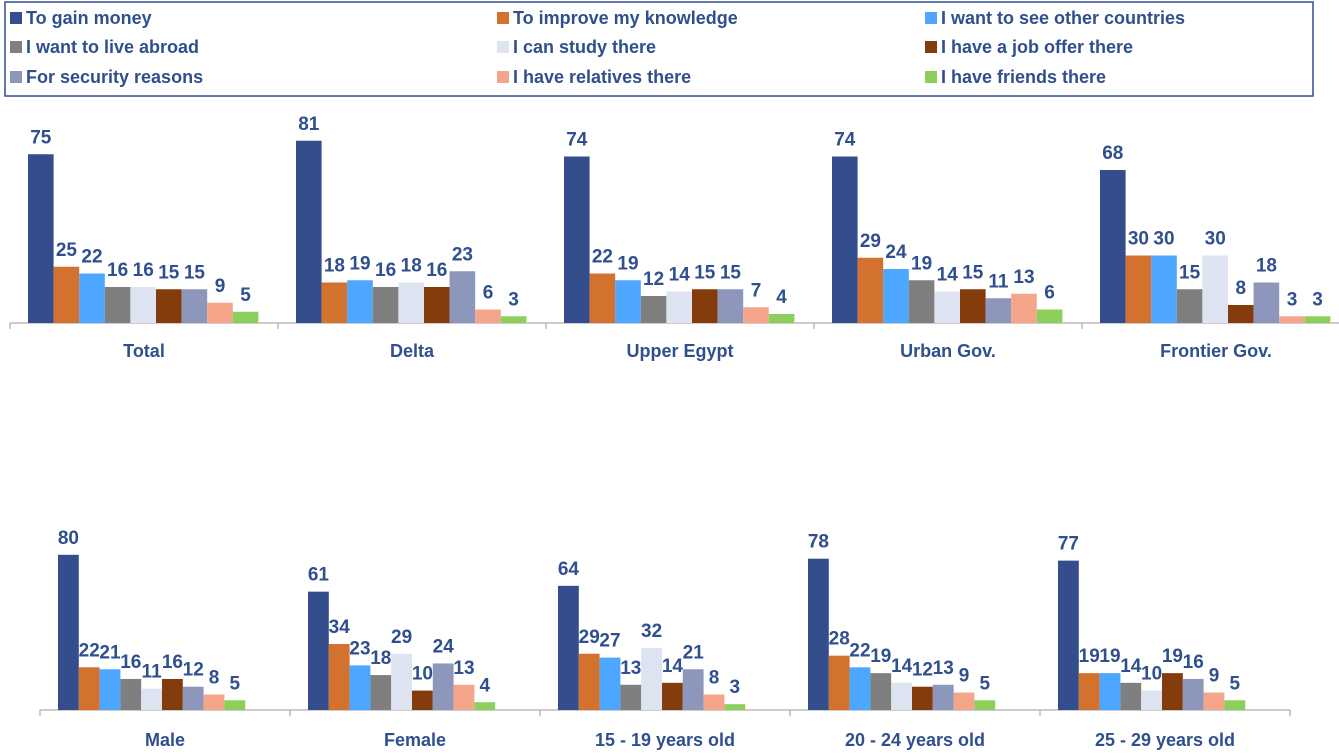  I want to click on value-label: 13, so click(943, 668).